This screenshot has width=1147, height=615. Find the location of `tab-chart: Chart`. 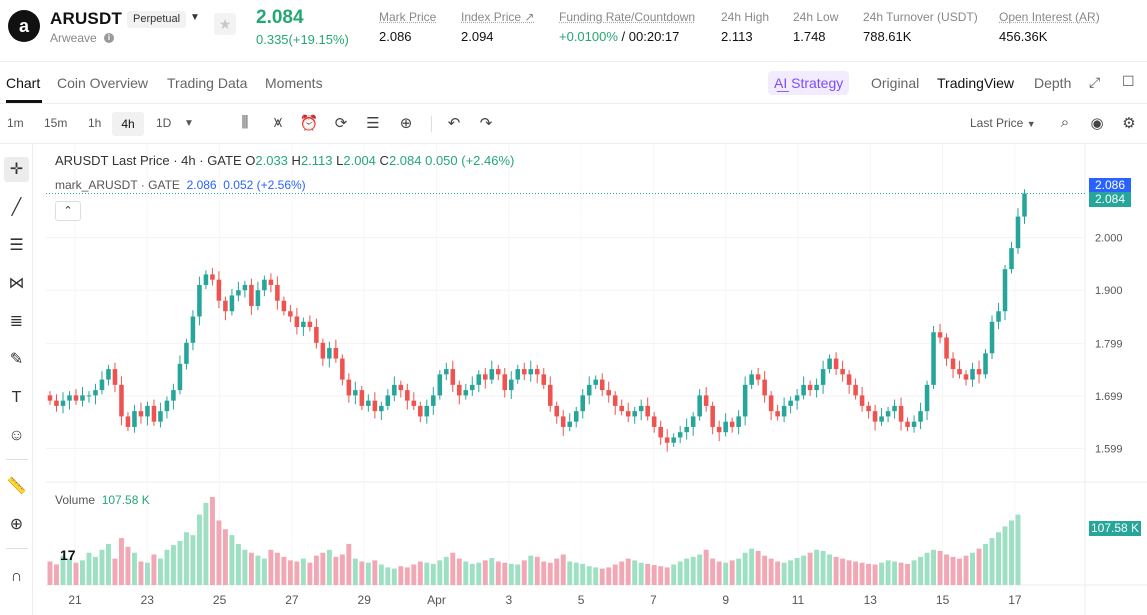

tab-chart: Chart is located at coordinates (23, 83).